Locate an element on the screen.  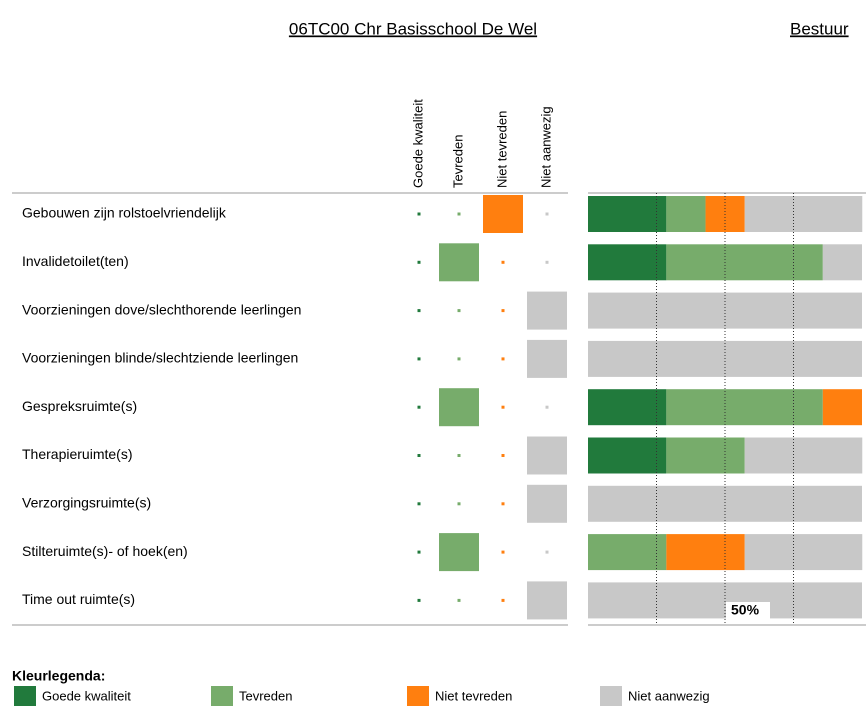
row-label: Time out ruimte(s) is located at coordinates (78, 599).